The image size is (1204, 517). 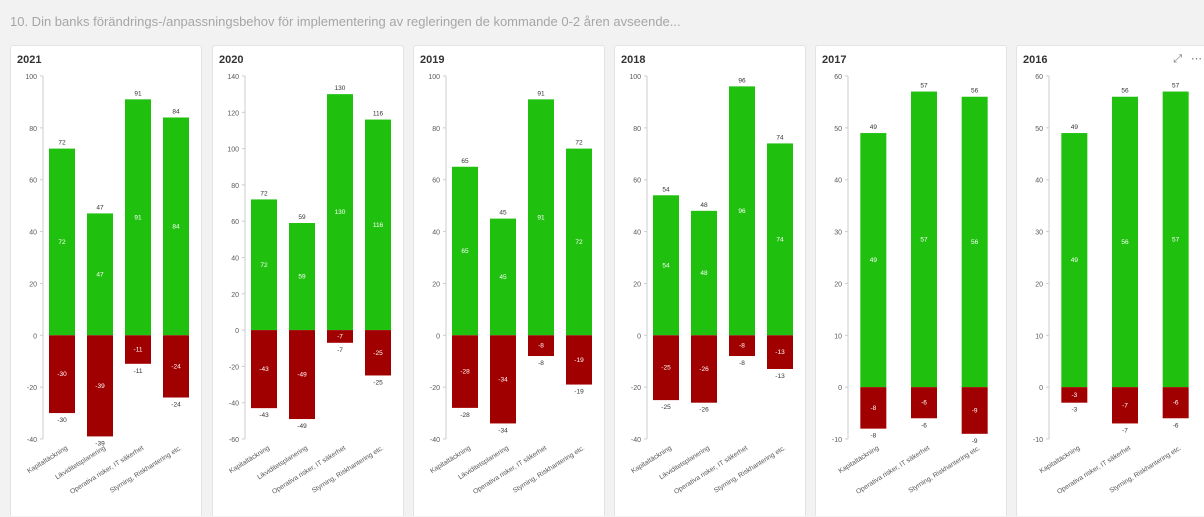 I want to click on data-label-positive: 116, so click(x=378, y=225).